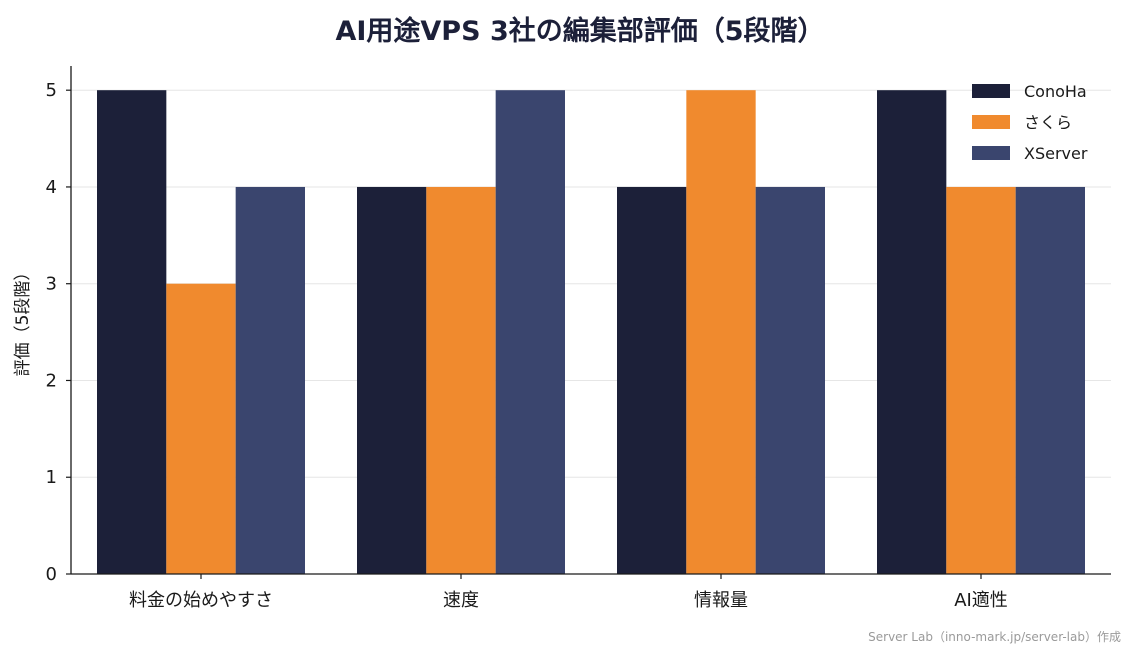 This screenshot has height=660, width=1137. What do you see at coordinates (579, 31) in the screenshot?
I see `chart-title: AI用途VPS 3社の編集部評価（5段階）` at bounding box center [579, 31].